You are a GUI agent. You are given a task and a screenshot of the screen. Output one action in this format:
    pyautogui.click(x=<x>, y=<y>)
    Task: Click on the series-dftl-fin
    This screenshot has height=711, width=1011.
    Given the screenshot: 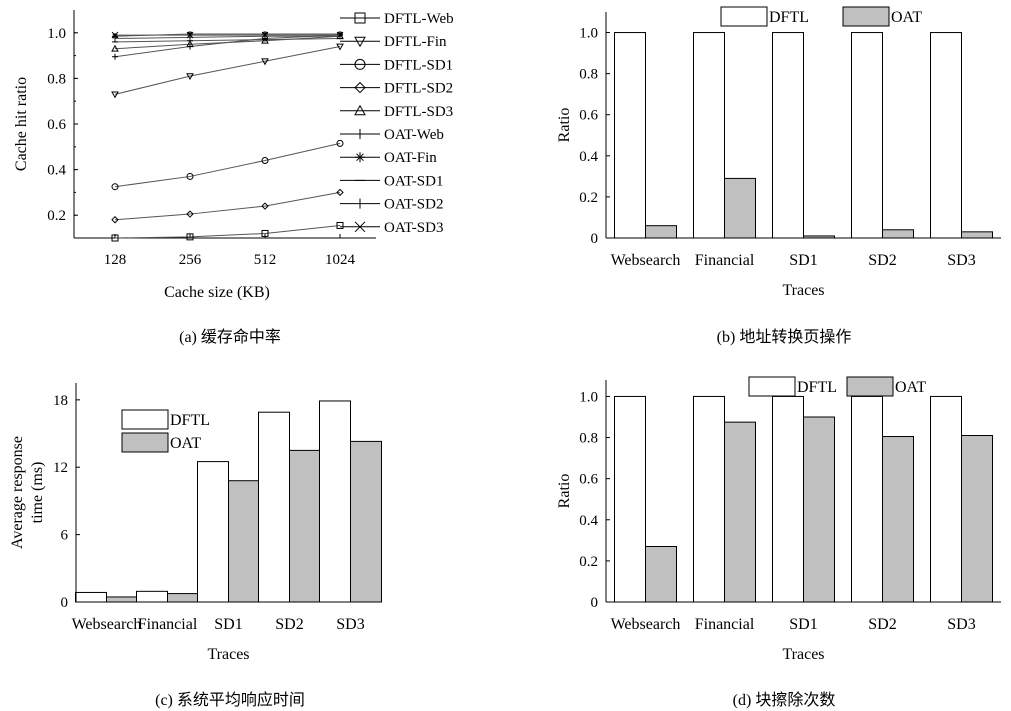 What is the action you would take?
    pyautogui.click(x=227, y=71)
    